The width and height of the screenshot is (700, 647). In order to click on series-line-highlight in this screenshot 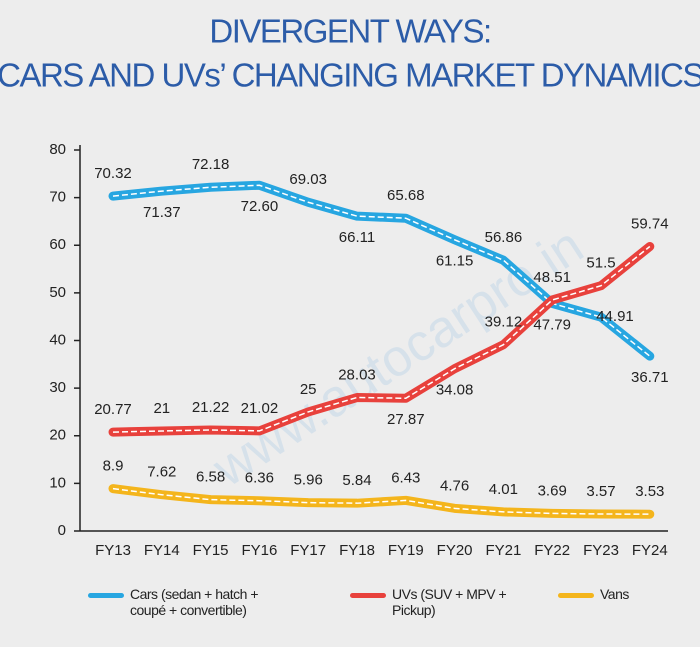, I will do `click(381, 501)`.